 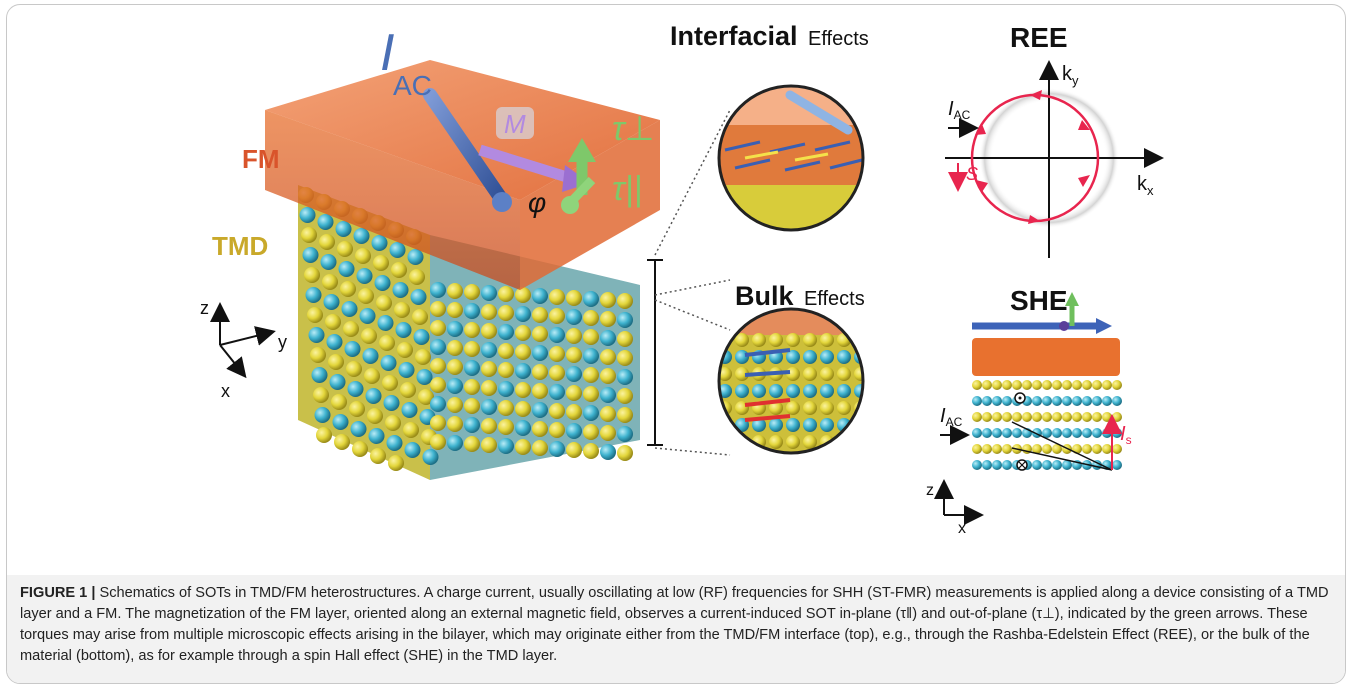 I want to click on magnetization-label: M, so click(x=515, y=124).